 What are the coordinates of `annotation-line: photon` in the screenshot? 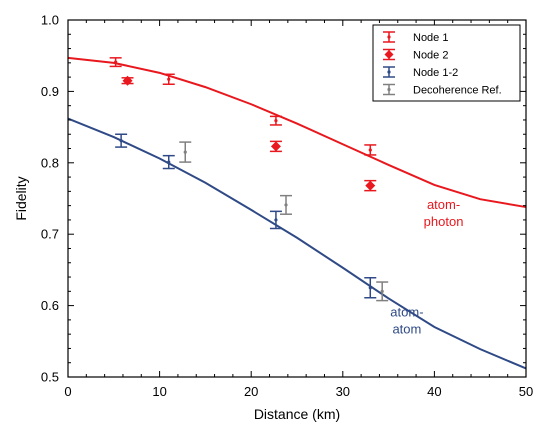 It's located at (444, 221).